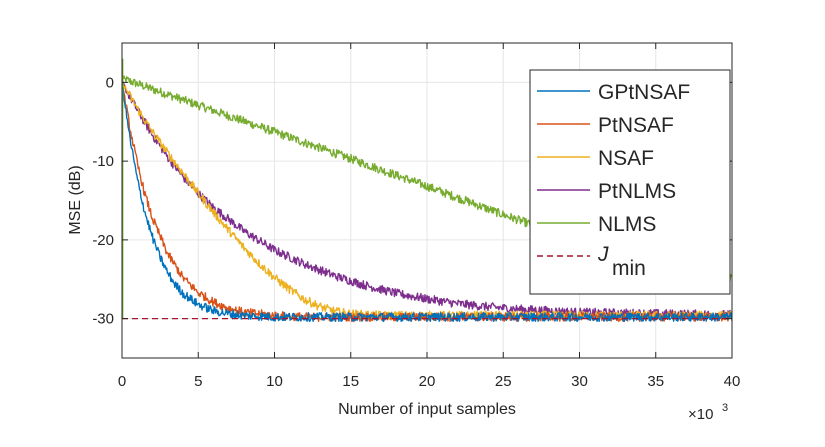 This screenshot has height=447, width=825. What do you see at coordinates (627, 224) in the screenshot?
I see `legend-label: NLMS` at bounding box center [627, 224].